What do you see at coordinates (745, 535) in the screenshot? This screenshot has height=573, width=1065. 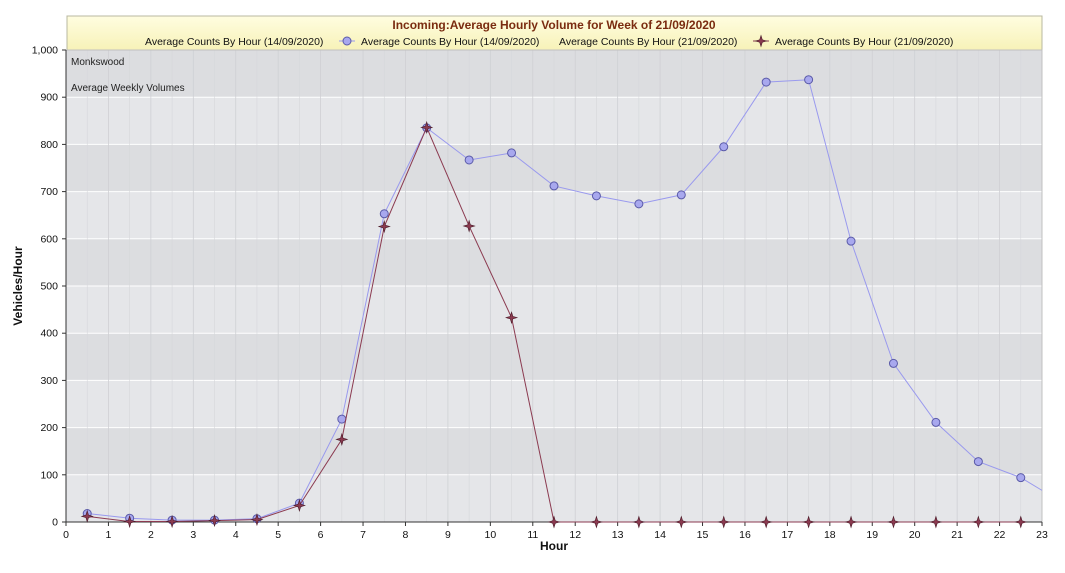 I see `x-tick-label: 16` at bounding box center [745, 535].